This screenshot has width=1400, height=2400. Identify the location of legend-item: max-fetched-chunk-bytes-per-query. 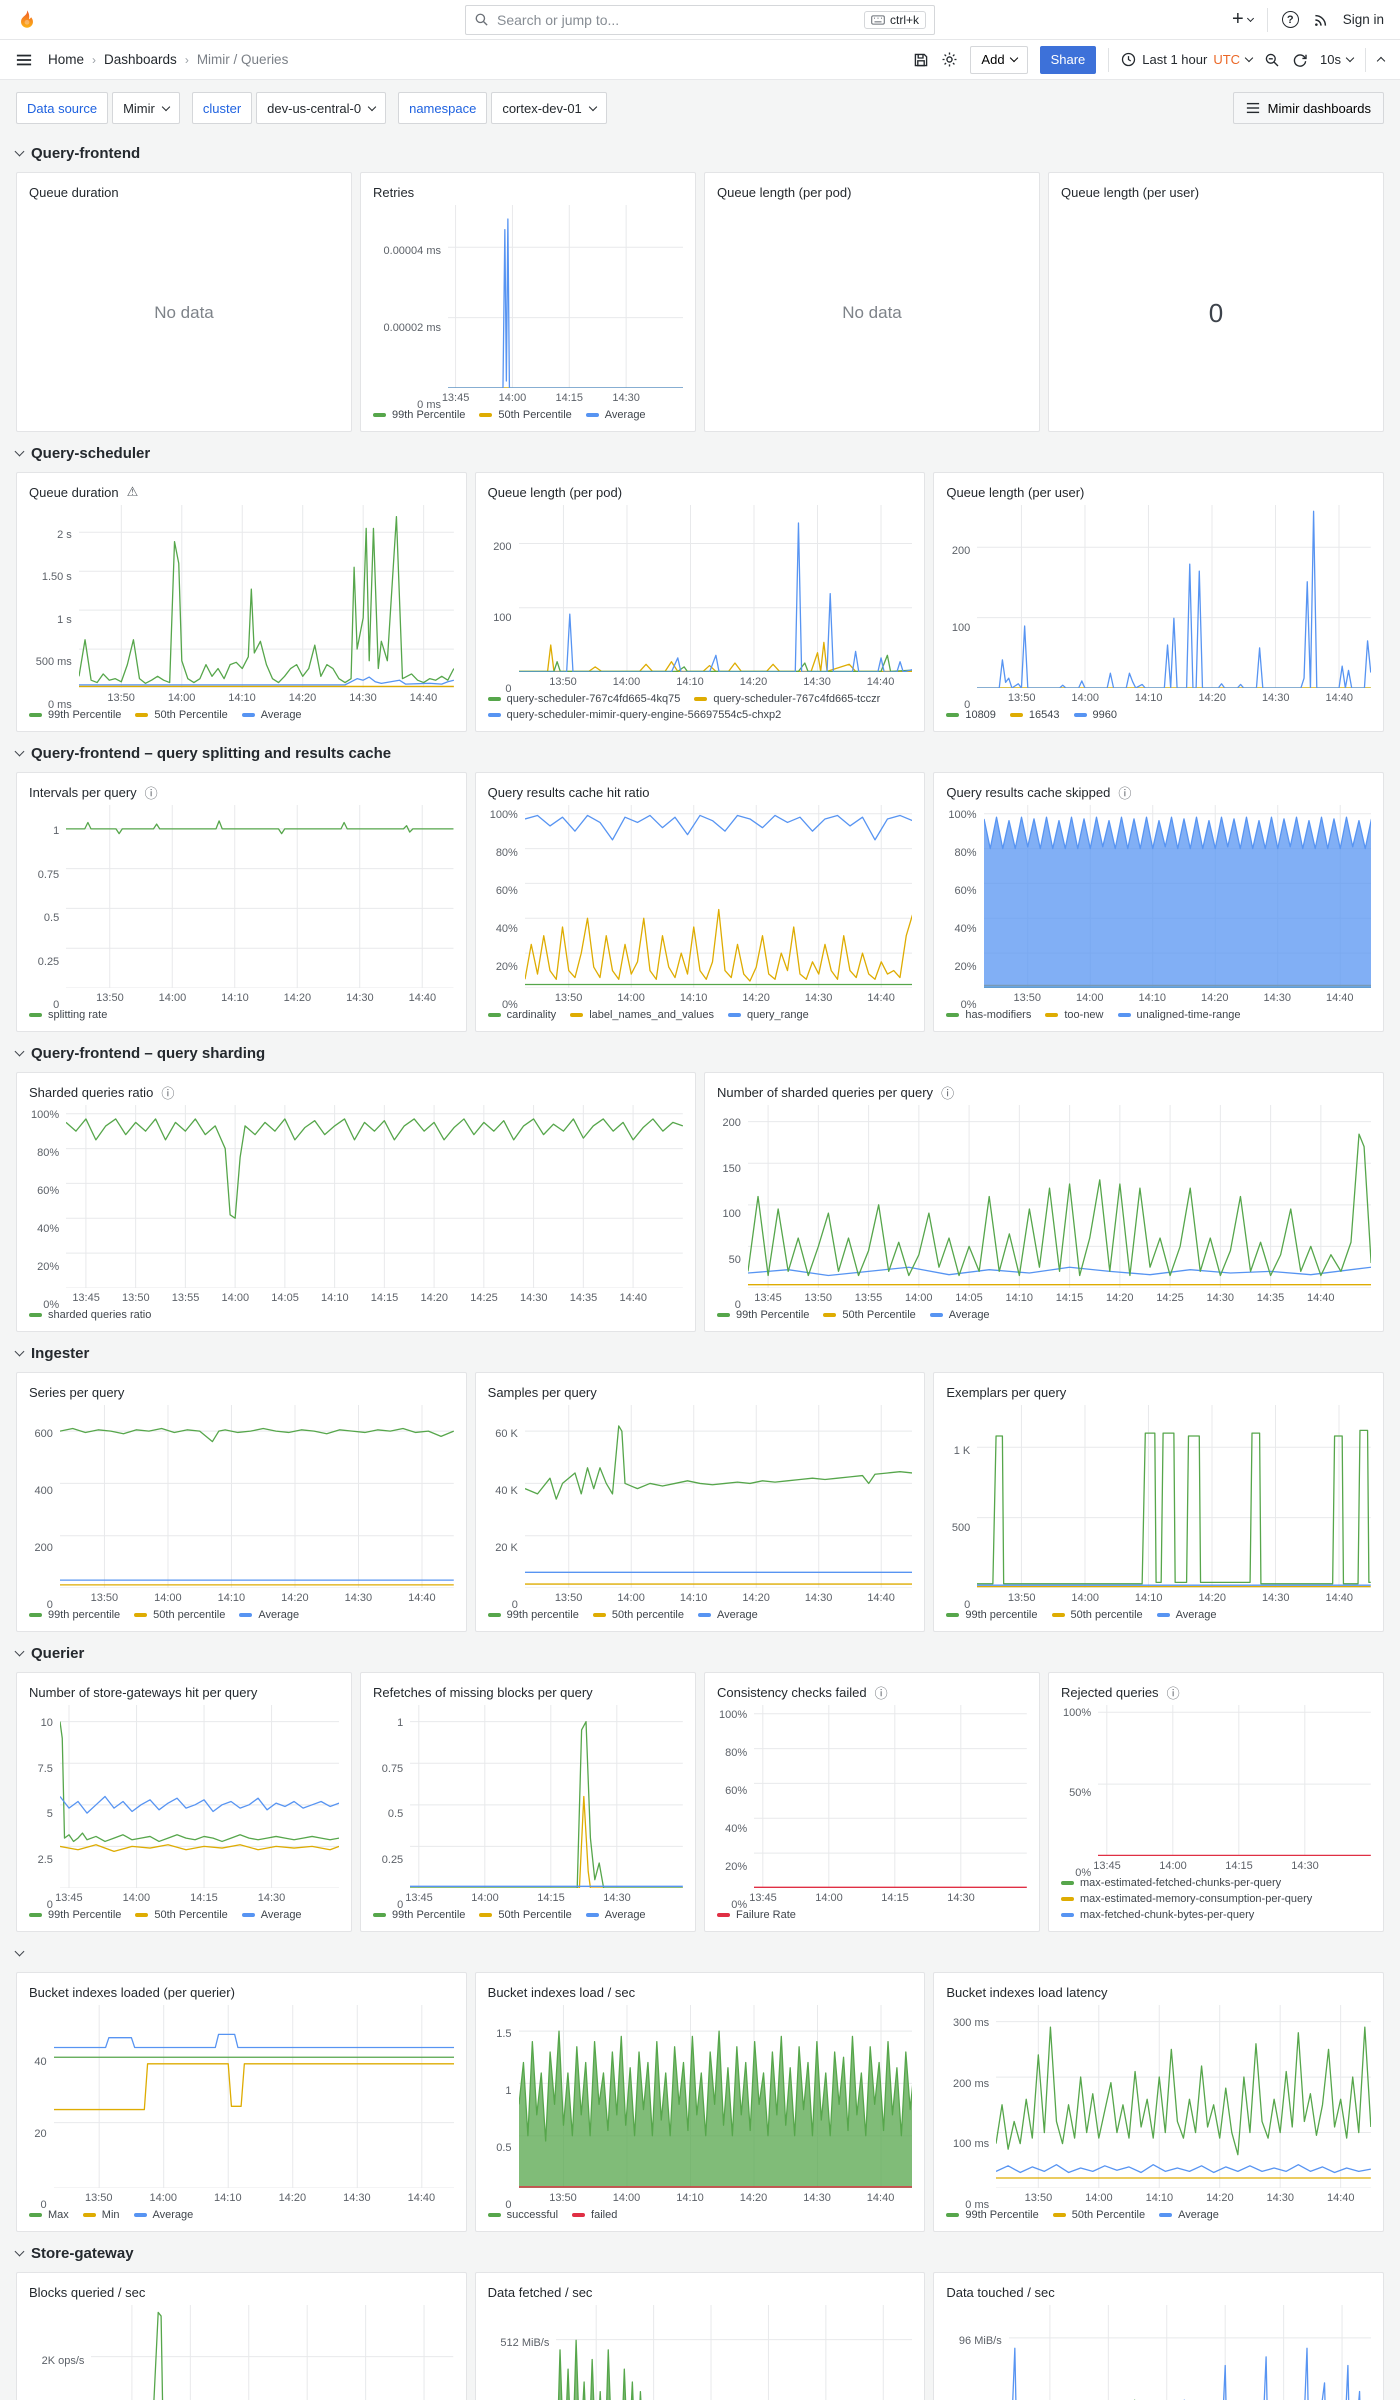
(1157, 1915).